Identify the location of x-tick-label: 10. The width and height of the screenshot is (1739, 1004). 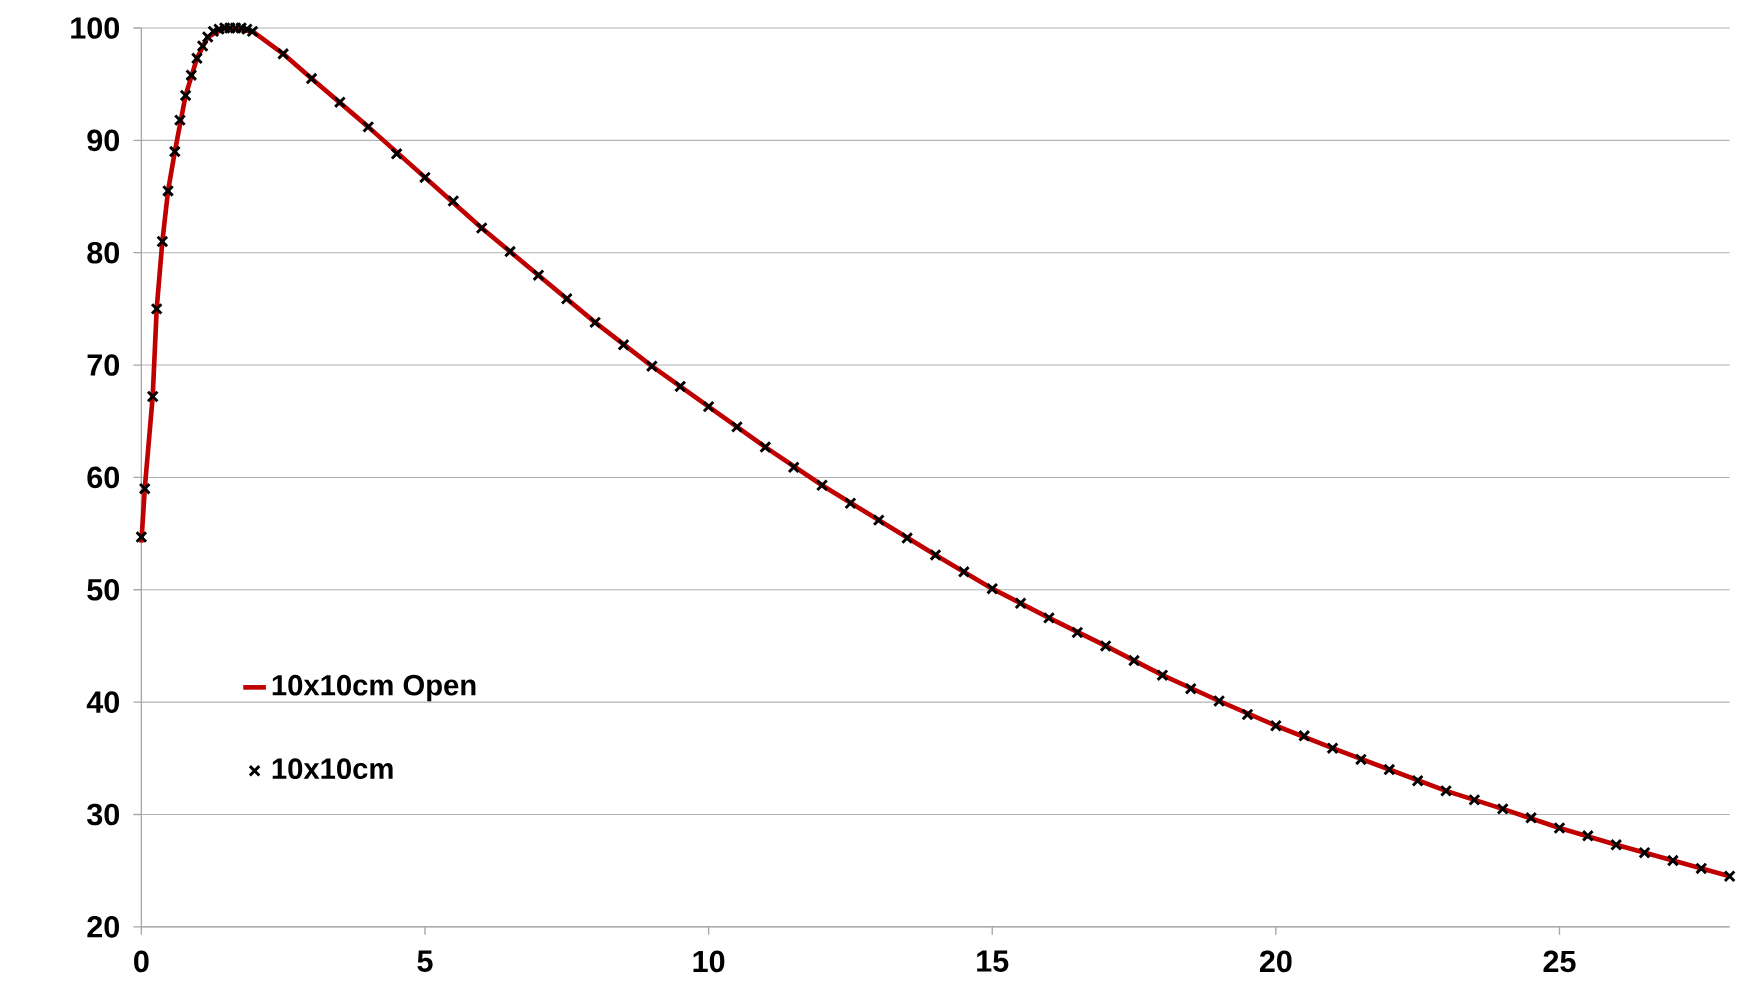
(709, 961).